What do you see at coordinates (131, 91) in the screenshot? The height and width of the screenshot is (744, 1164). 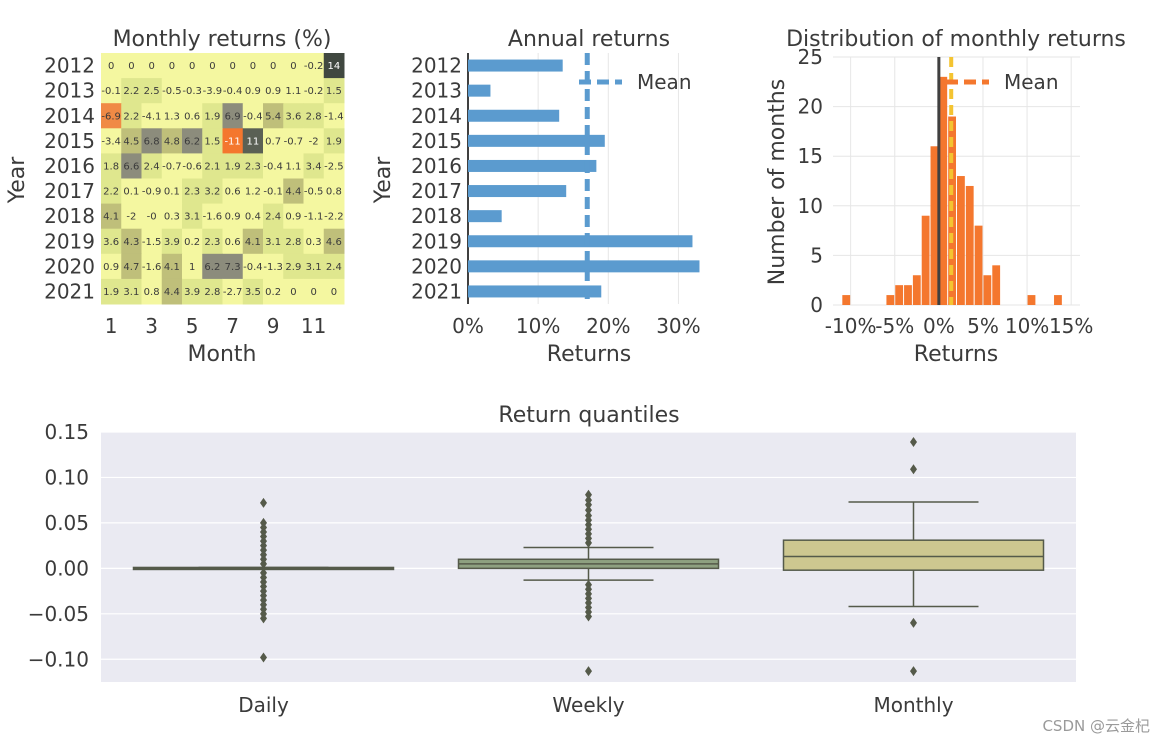 I see `heatmap-cell-label: 2.2` at bounding box center [131, 91].